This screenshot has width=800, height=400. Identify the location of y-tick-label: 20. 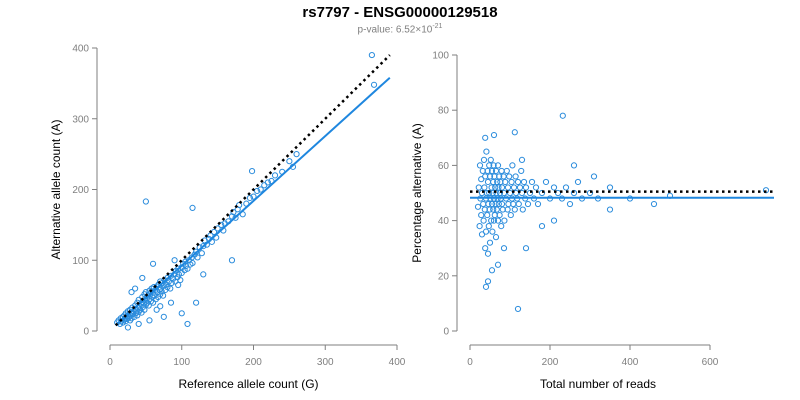
(444, 276).